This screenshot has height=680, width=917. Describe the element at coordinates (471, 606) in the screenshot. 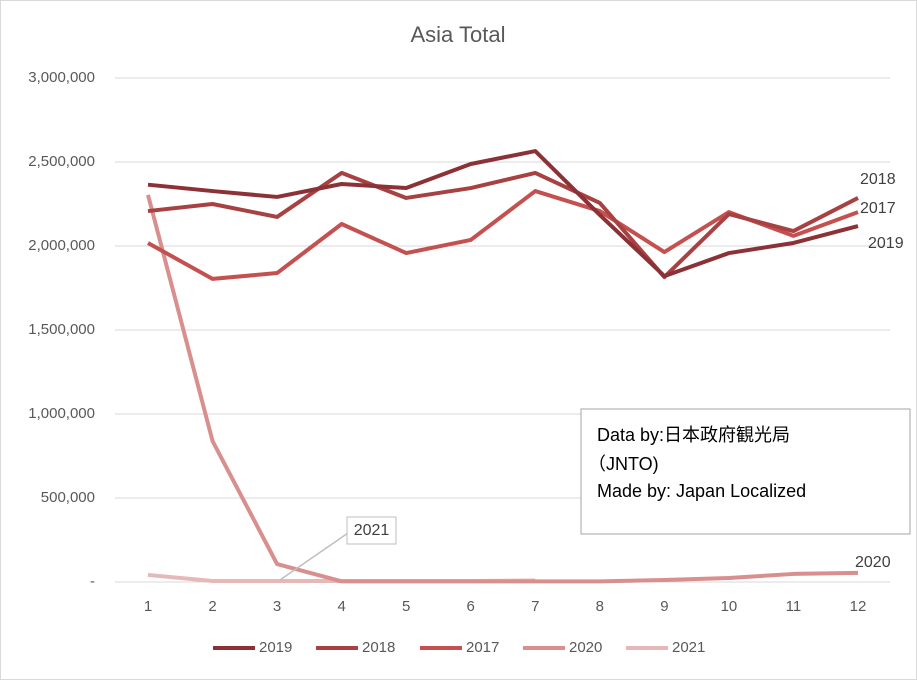

I see `x-tick-label: 6` at that location.